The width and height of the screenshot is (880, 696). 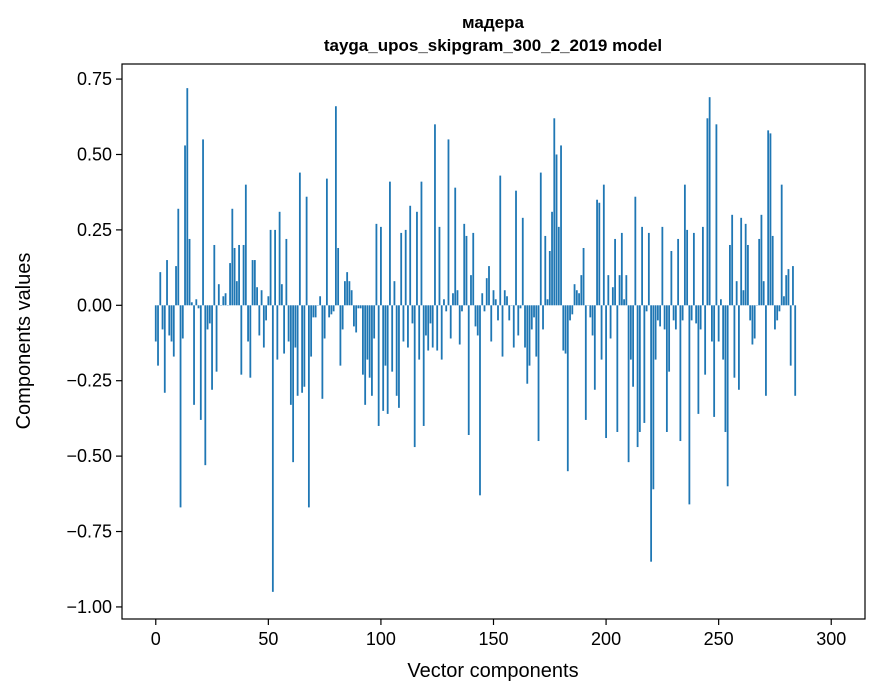 I want to click on x-tick-label: 0, so click(x=156, y=639).